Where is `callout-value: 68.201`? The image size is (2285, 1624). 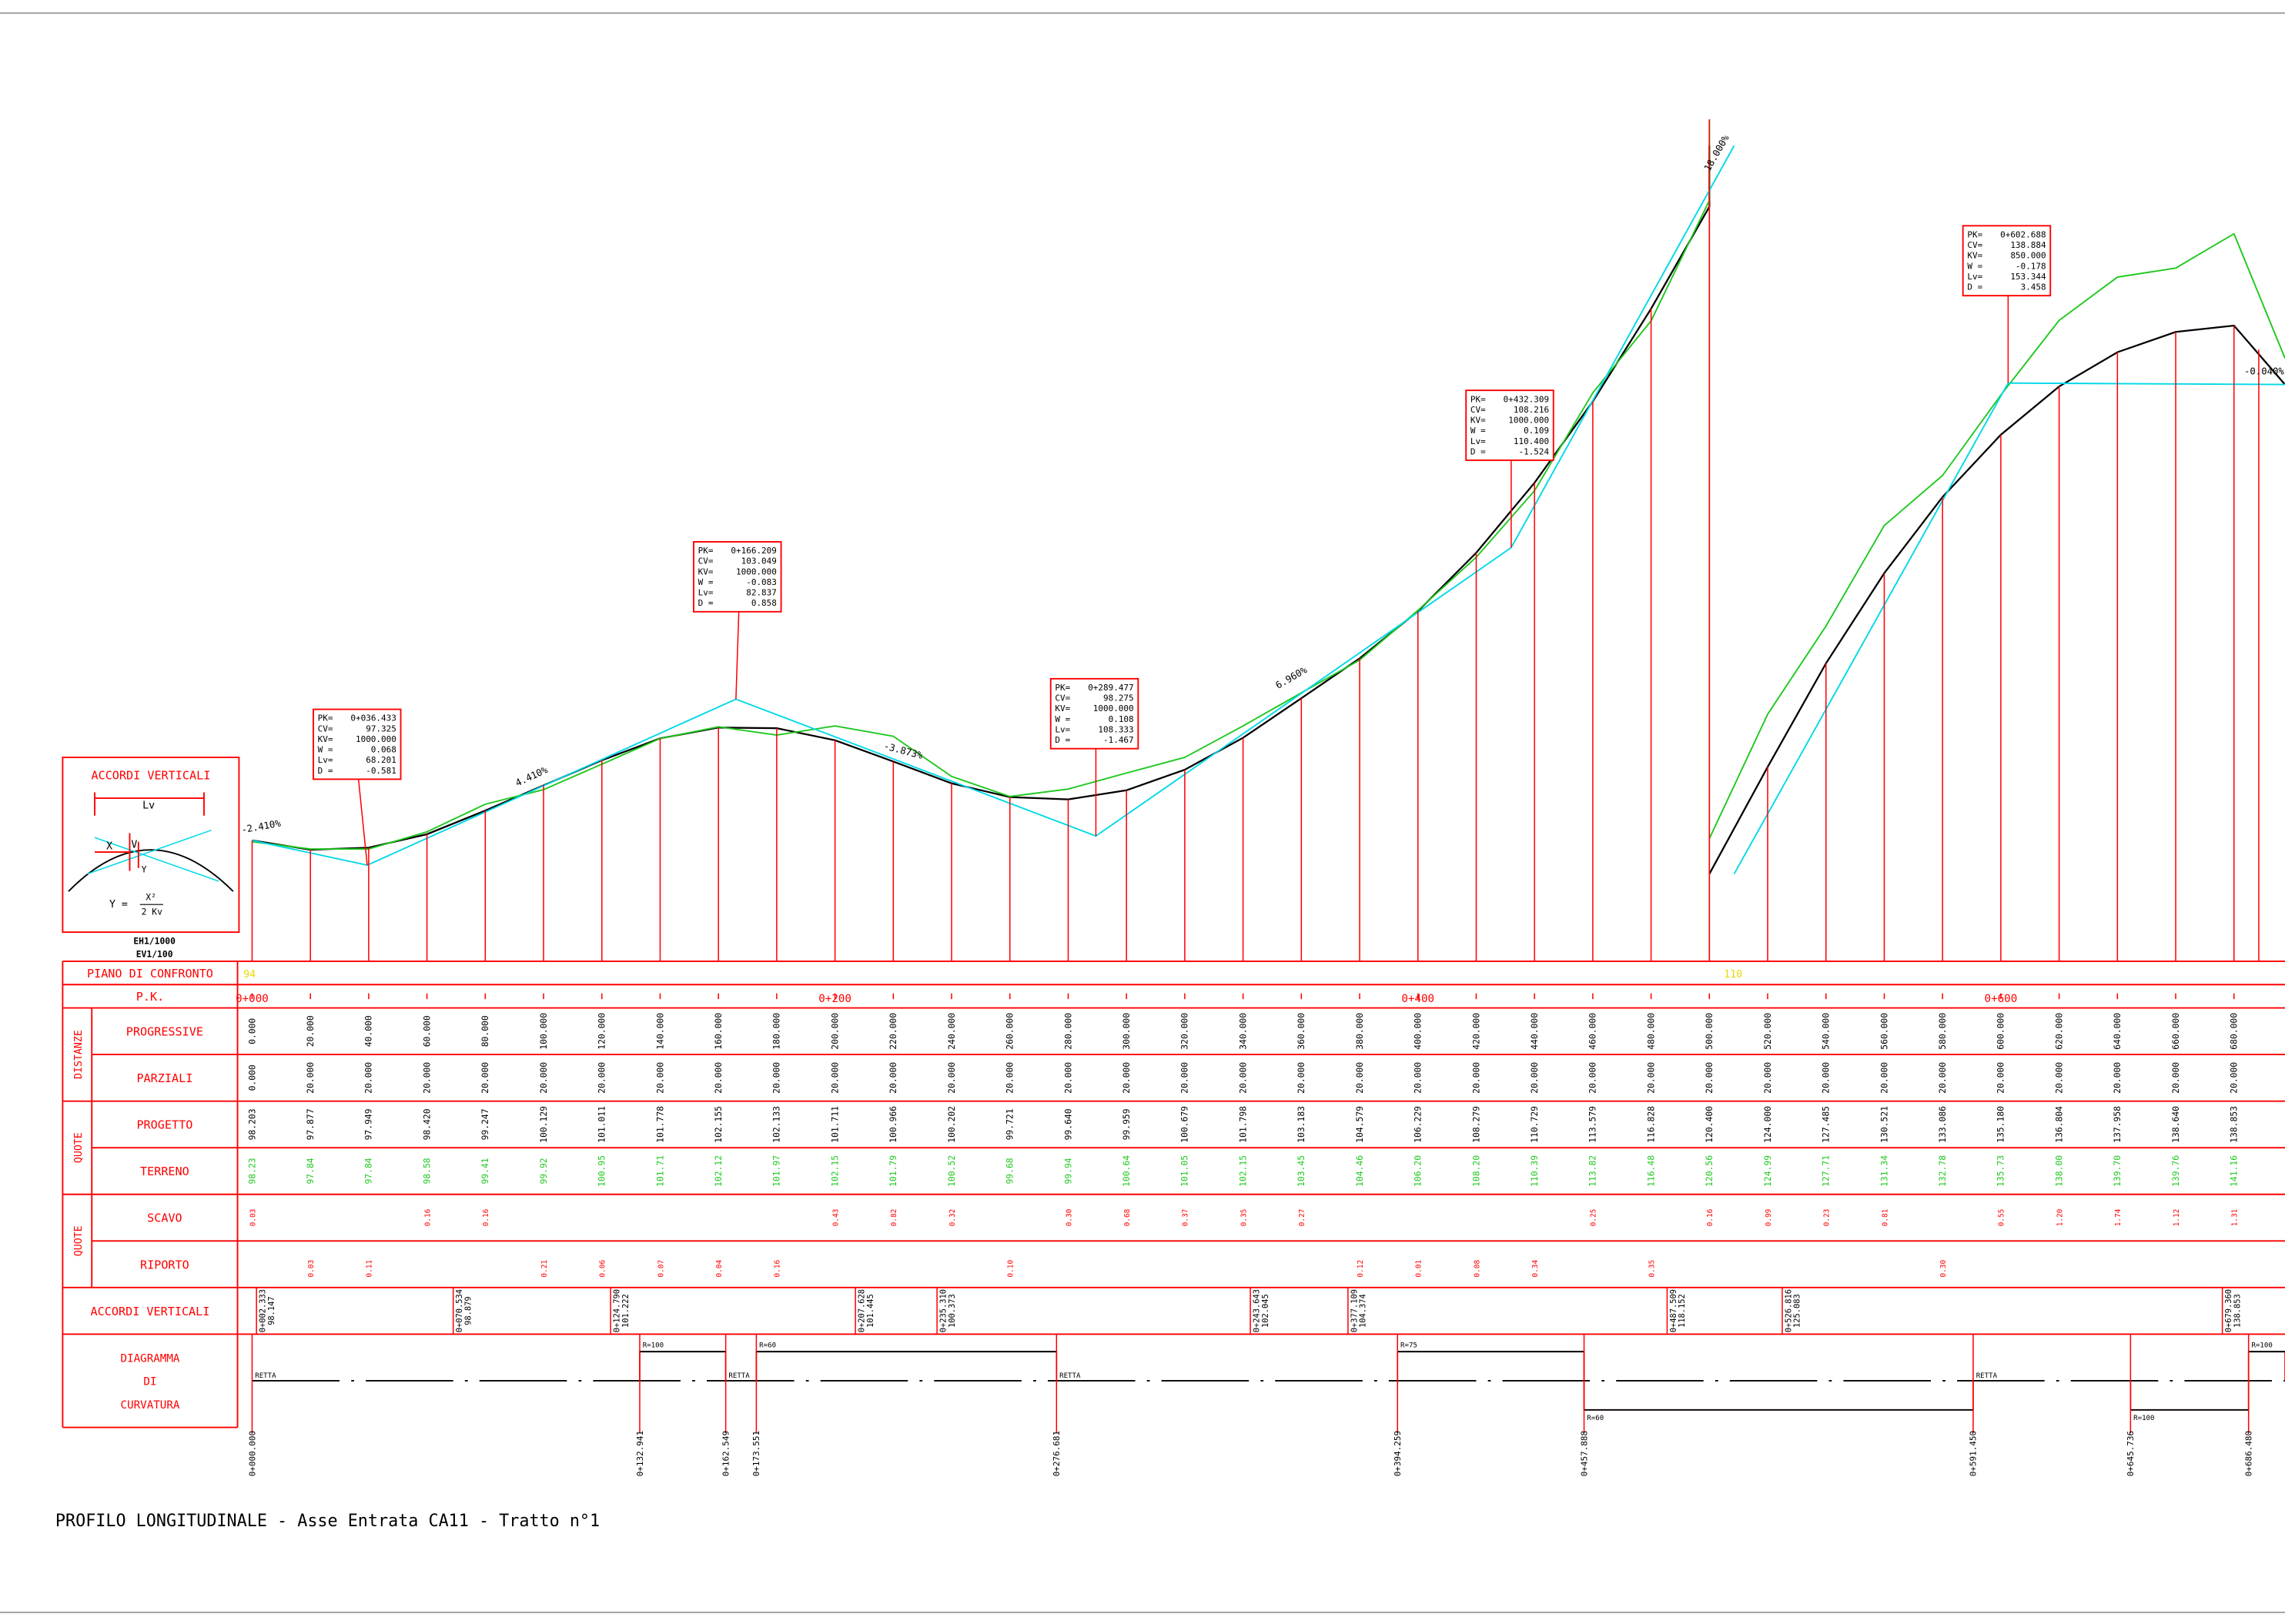 callout-value: 68.201 is located at coordinates (381, 760).